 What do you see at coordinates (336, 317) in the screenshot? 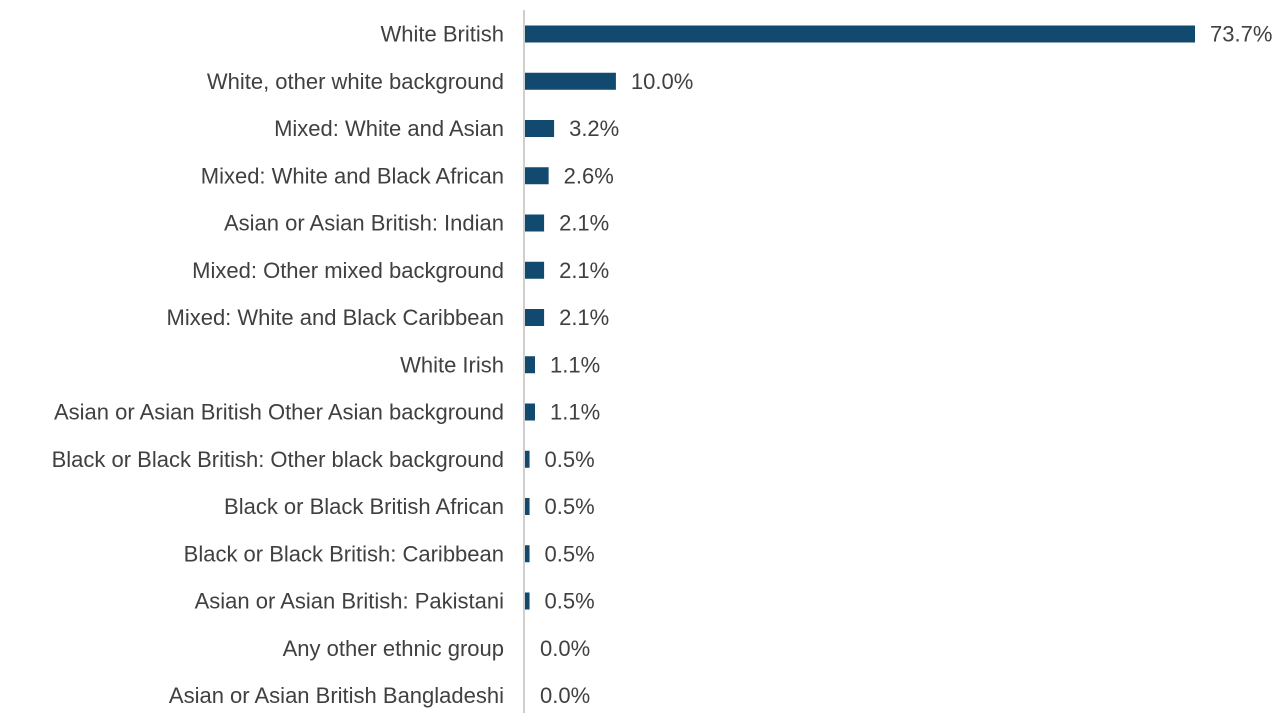
I see `category-label: Mixed: White and Black Caribbean` at bounding box center [336, 317].